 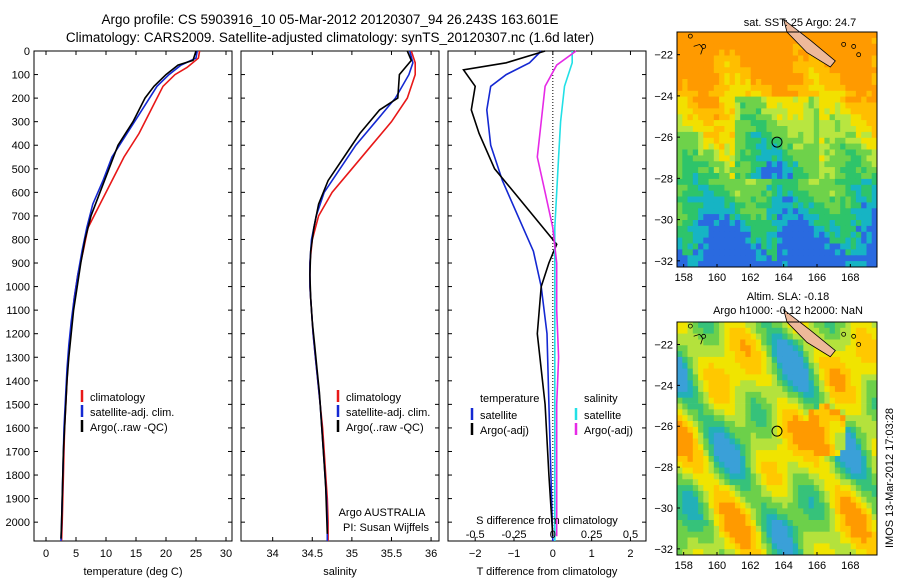 What do you see at coordinates (166, 554) in the screenshot?
I see `x-tick-label: 20` at bounding box center [166, 554].